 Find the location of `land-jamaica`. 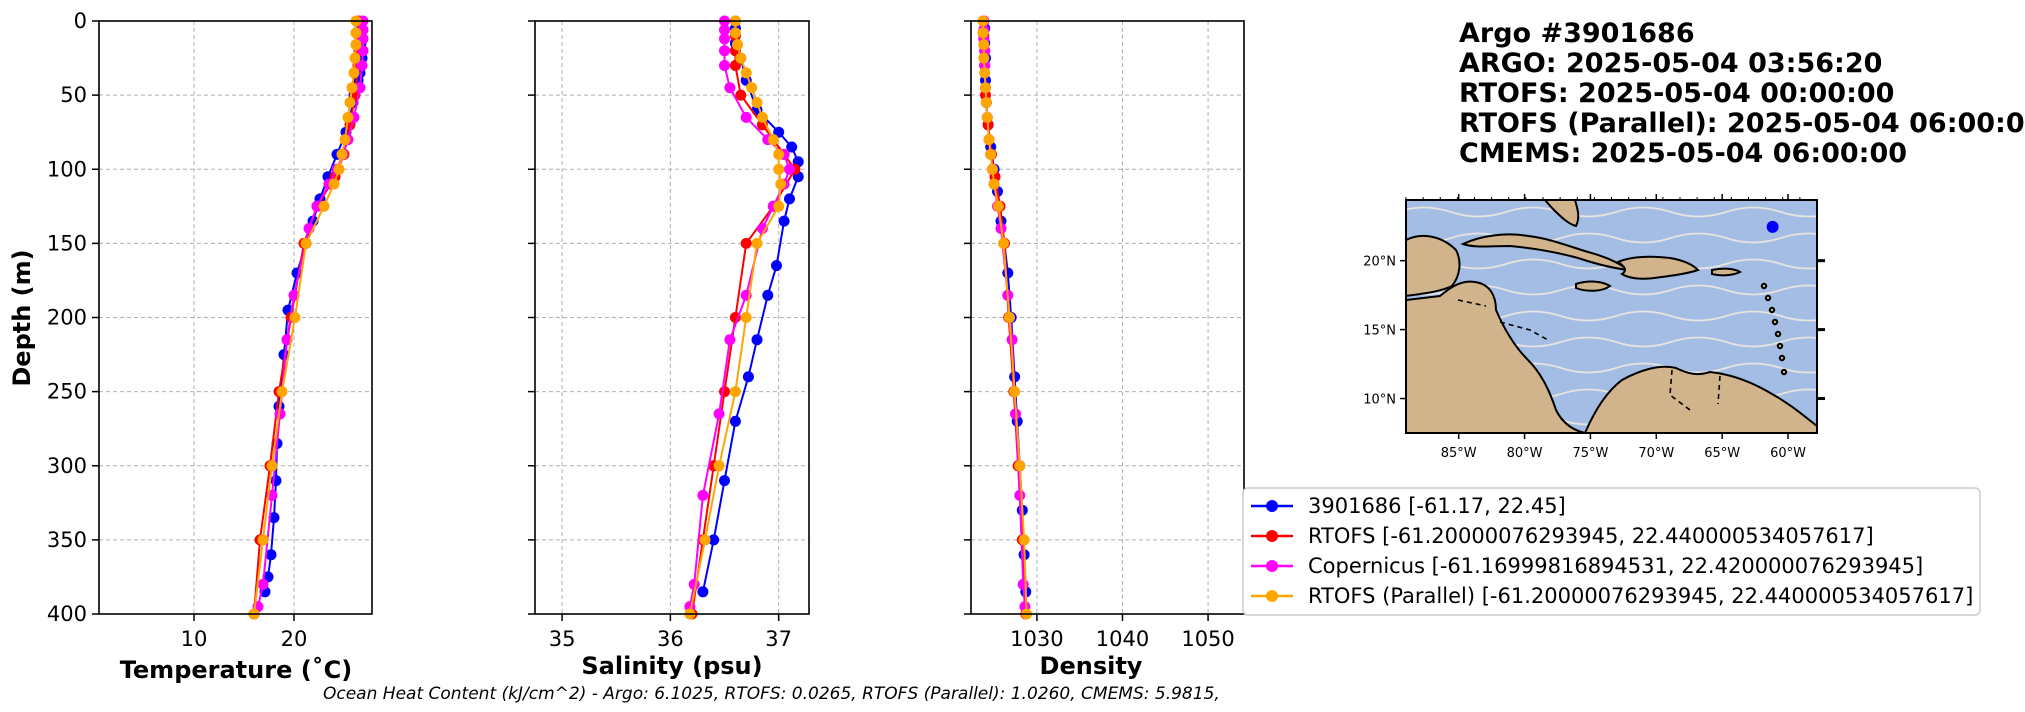

land-jamaica is located at coordinates (1593, 286).